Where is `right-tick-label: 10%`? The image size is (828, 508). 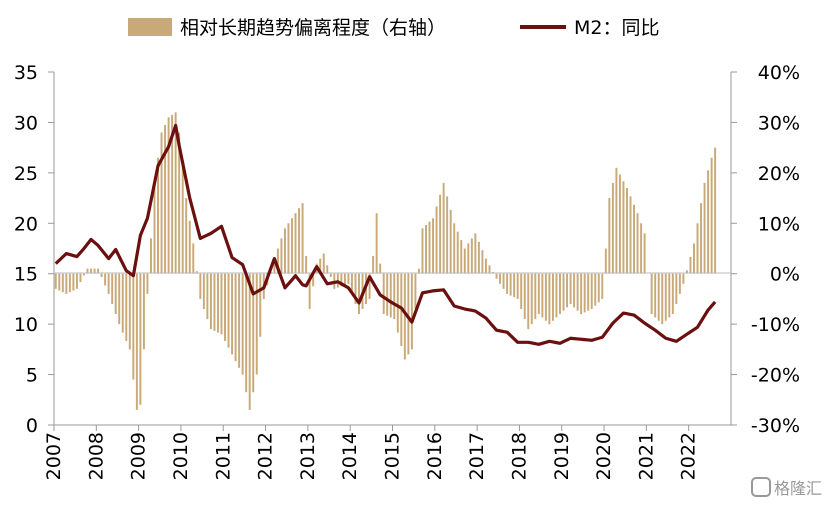
right-tick-label: 10% is located at coordinates (779, 224).